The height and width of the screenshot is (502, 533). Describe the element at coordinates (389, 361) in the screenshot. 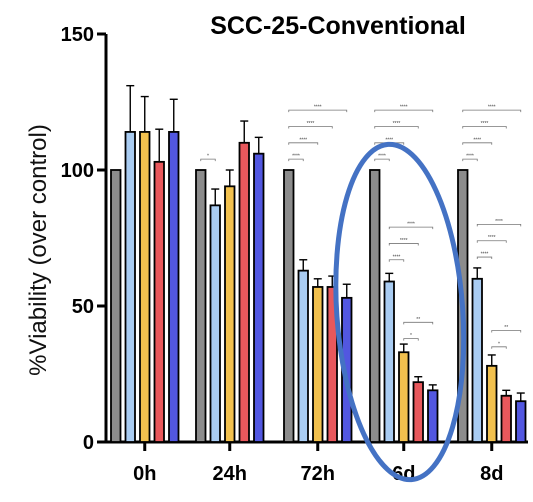

I see `bar-6d-s2` at that location.